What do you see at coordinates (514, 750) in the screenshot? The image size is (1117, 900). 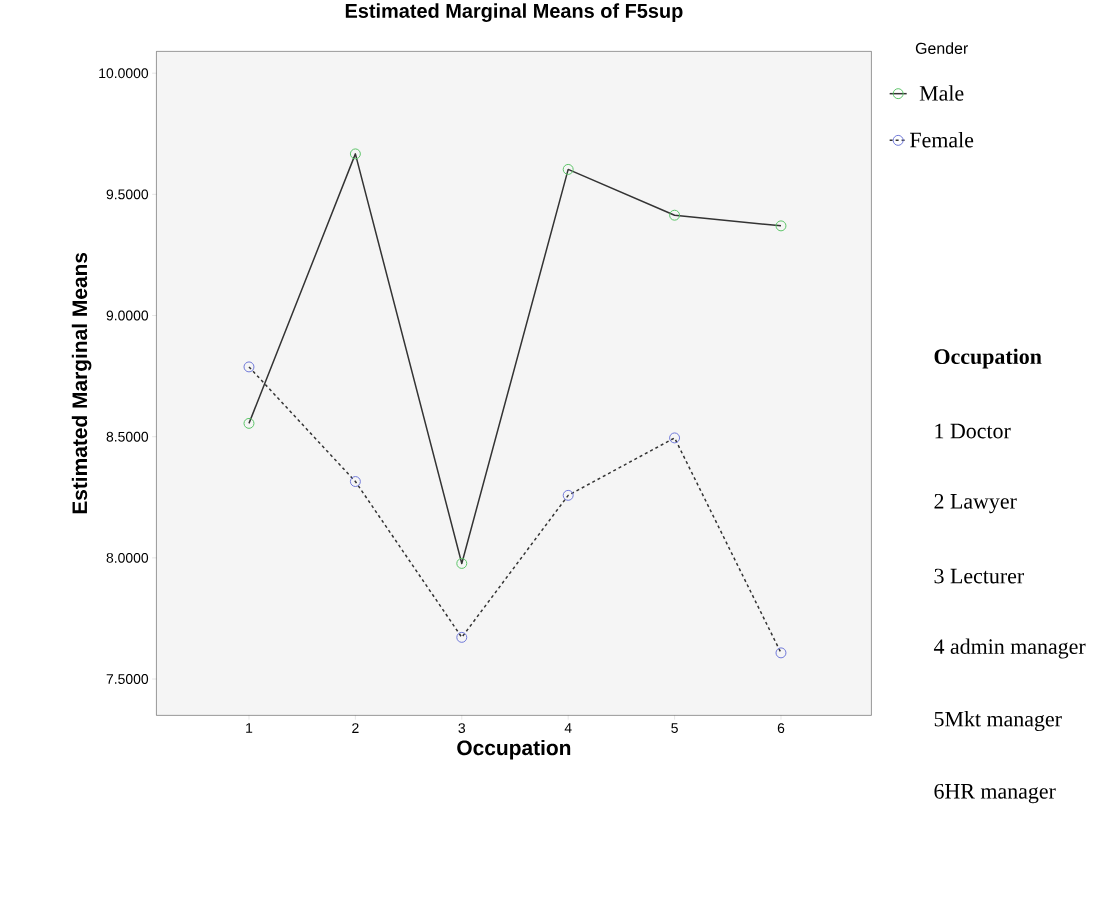 I see `x-axis-title: Occupation` at bounding box center [514, 750].